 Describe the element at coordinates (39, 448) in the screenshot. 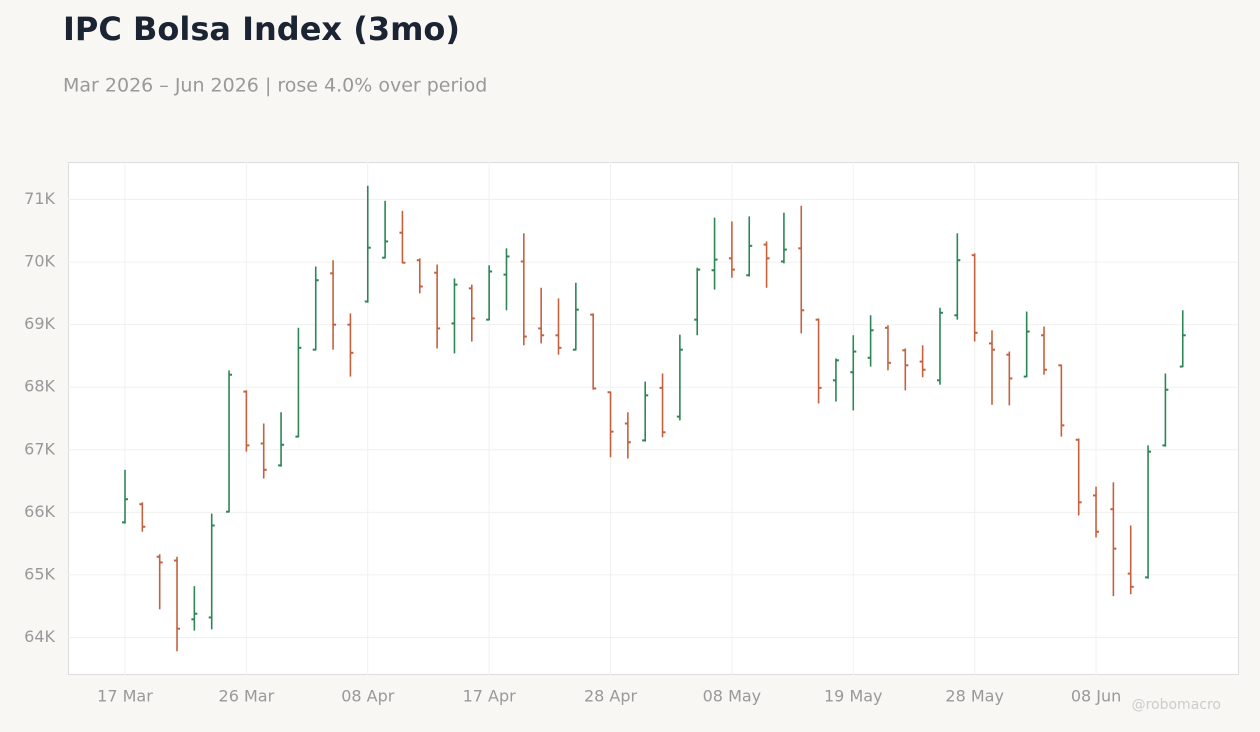

I see `y-tick-label: 67K` at that location.